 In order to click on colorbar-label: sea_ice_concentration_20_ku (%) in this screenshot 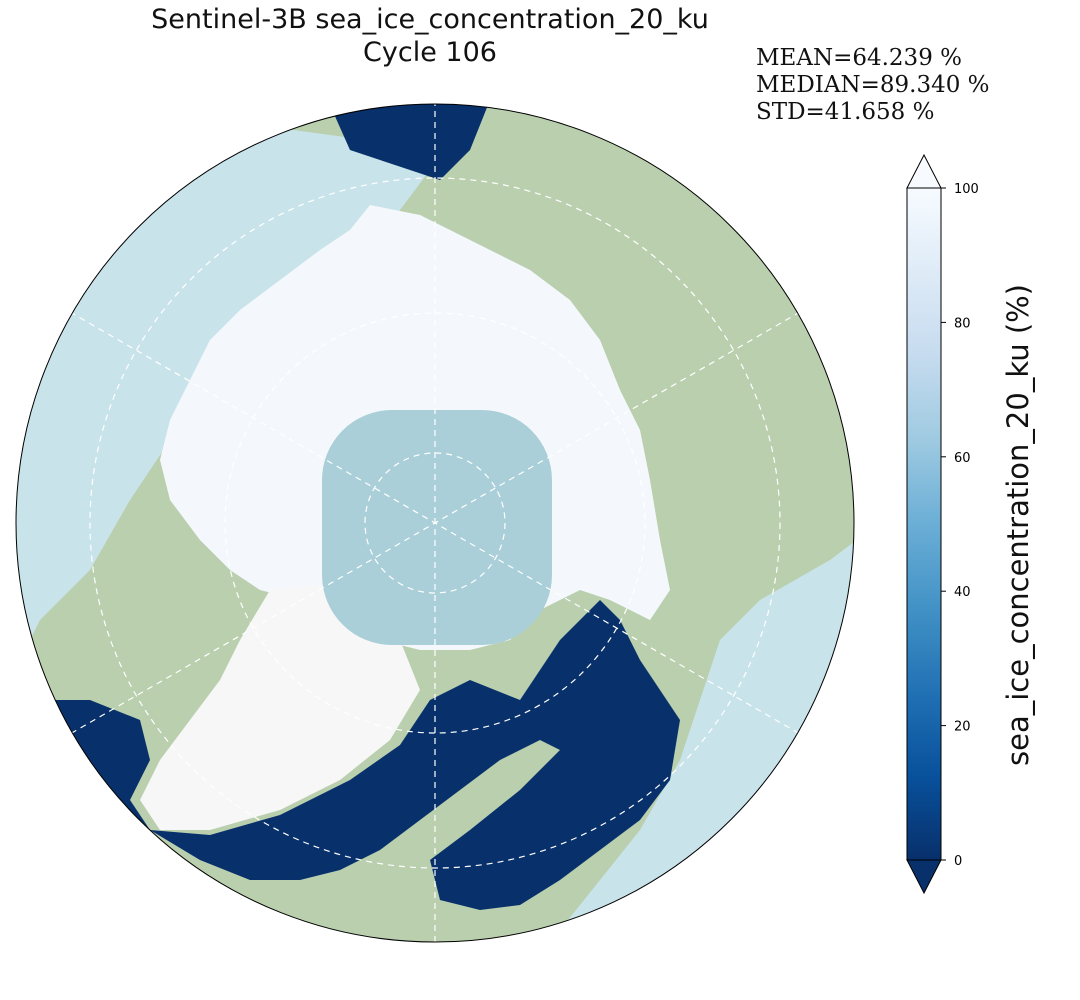, I will do `click(1018, 525)`.